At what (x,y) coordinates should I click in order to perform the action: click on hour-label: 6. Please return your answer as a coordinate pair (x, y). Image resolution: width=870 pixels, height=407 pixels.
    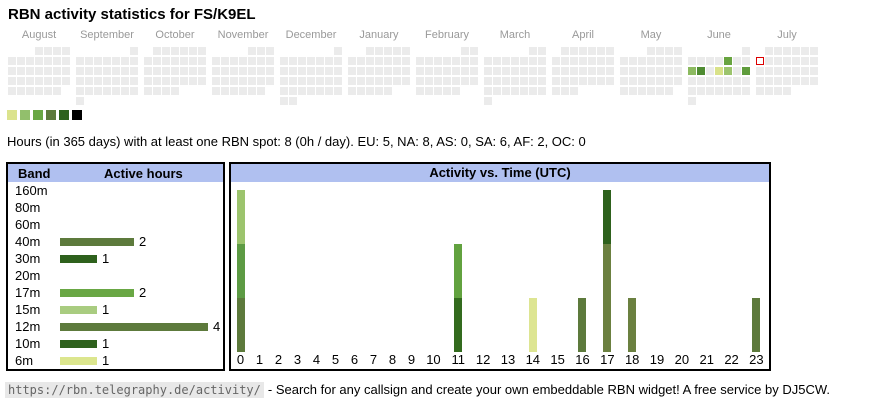
    Looking at the image, I should click on (354, 359).